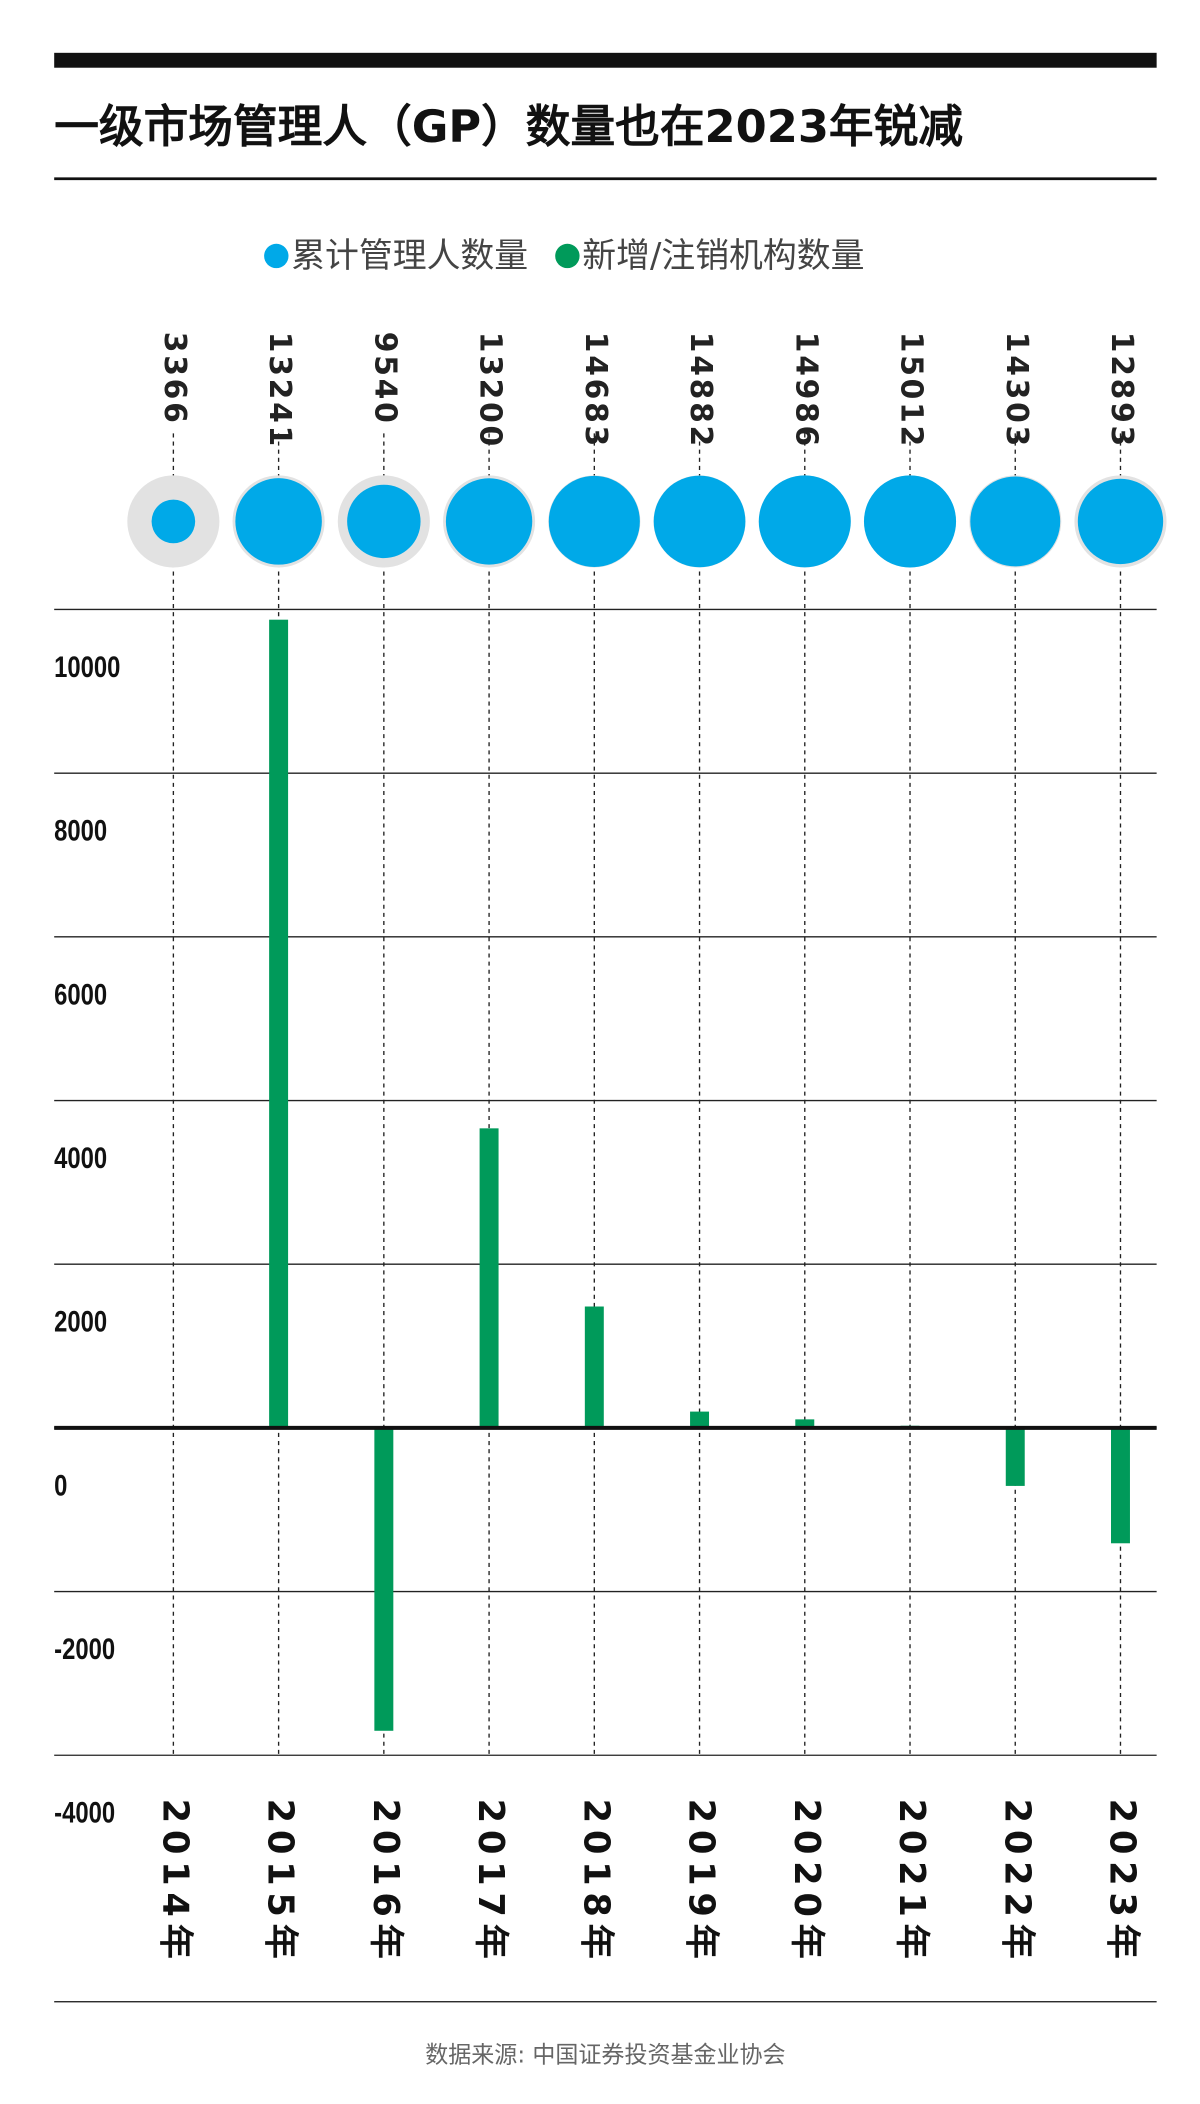 The height and width of the screenshot is (2104, 1200). What do you see at coordinates (80, 994) in the screenshot?
I see `y-tick-label: 6000` at bounding box center [80, 994].